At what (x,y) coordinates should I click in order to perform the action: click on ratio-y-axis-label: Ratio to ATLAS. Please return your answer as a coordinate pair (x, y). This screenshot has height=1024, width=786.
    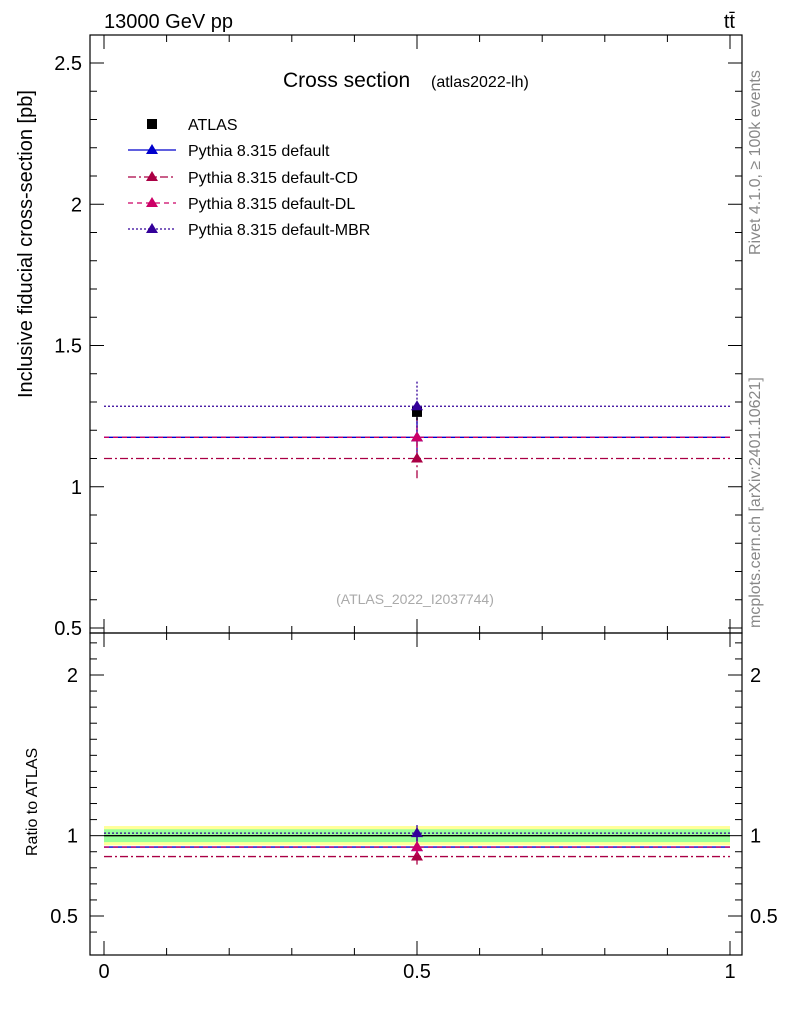
    Looking at the image, I should click on (32, 802).